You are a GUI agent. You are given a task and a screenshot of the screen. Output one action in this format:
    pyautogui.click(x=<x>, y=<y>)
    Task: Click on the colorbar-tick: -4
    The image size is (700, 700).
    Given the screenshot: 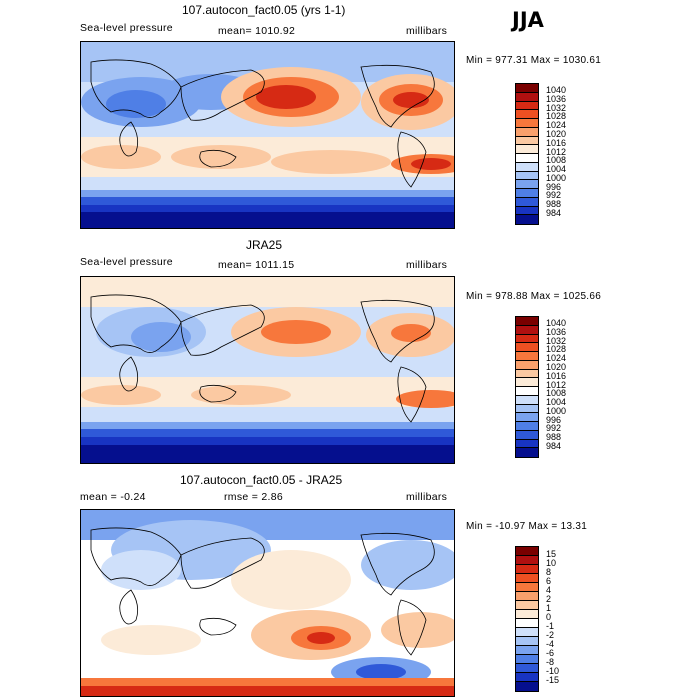 What is the action you would take?
    pyautogui.click(x=550, y=643)
    